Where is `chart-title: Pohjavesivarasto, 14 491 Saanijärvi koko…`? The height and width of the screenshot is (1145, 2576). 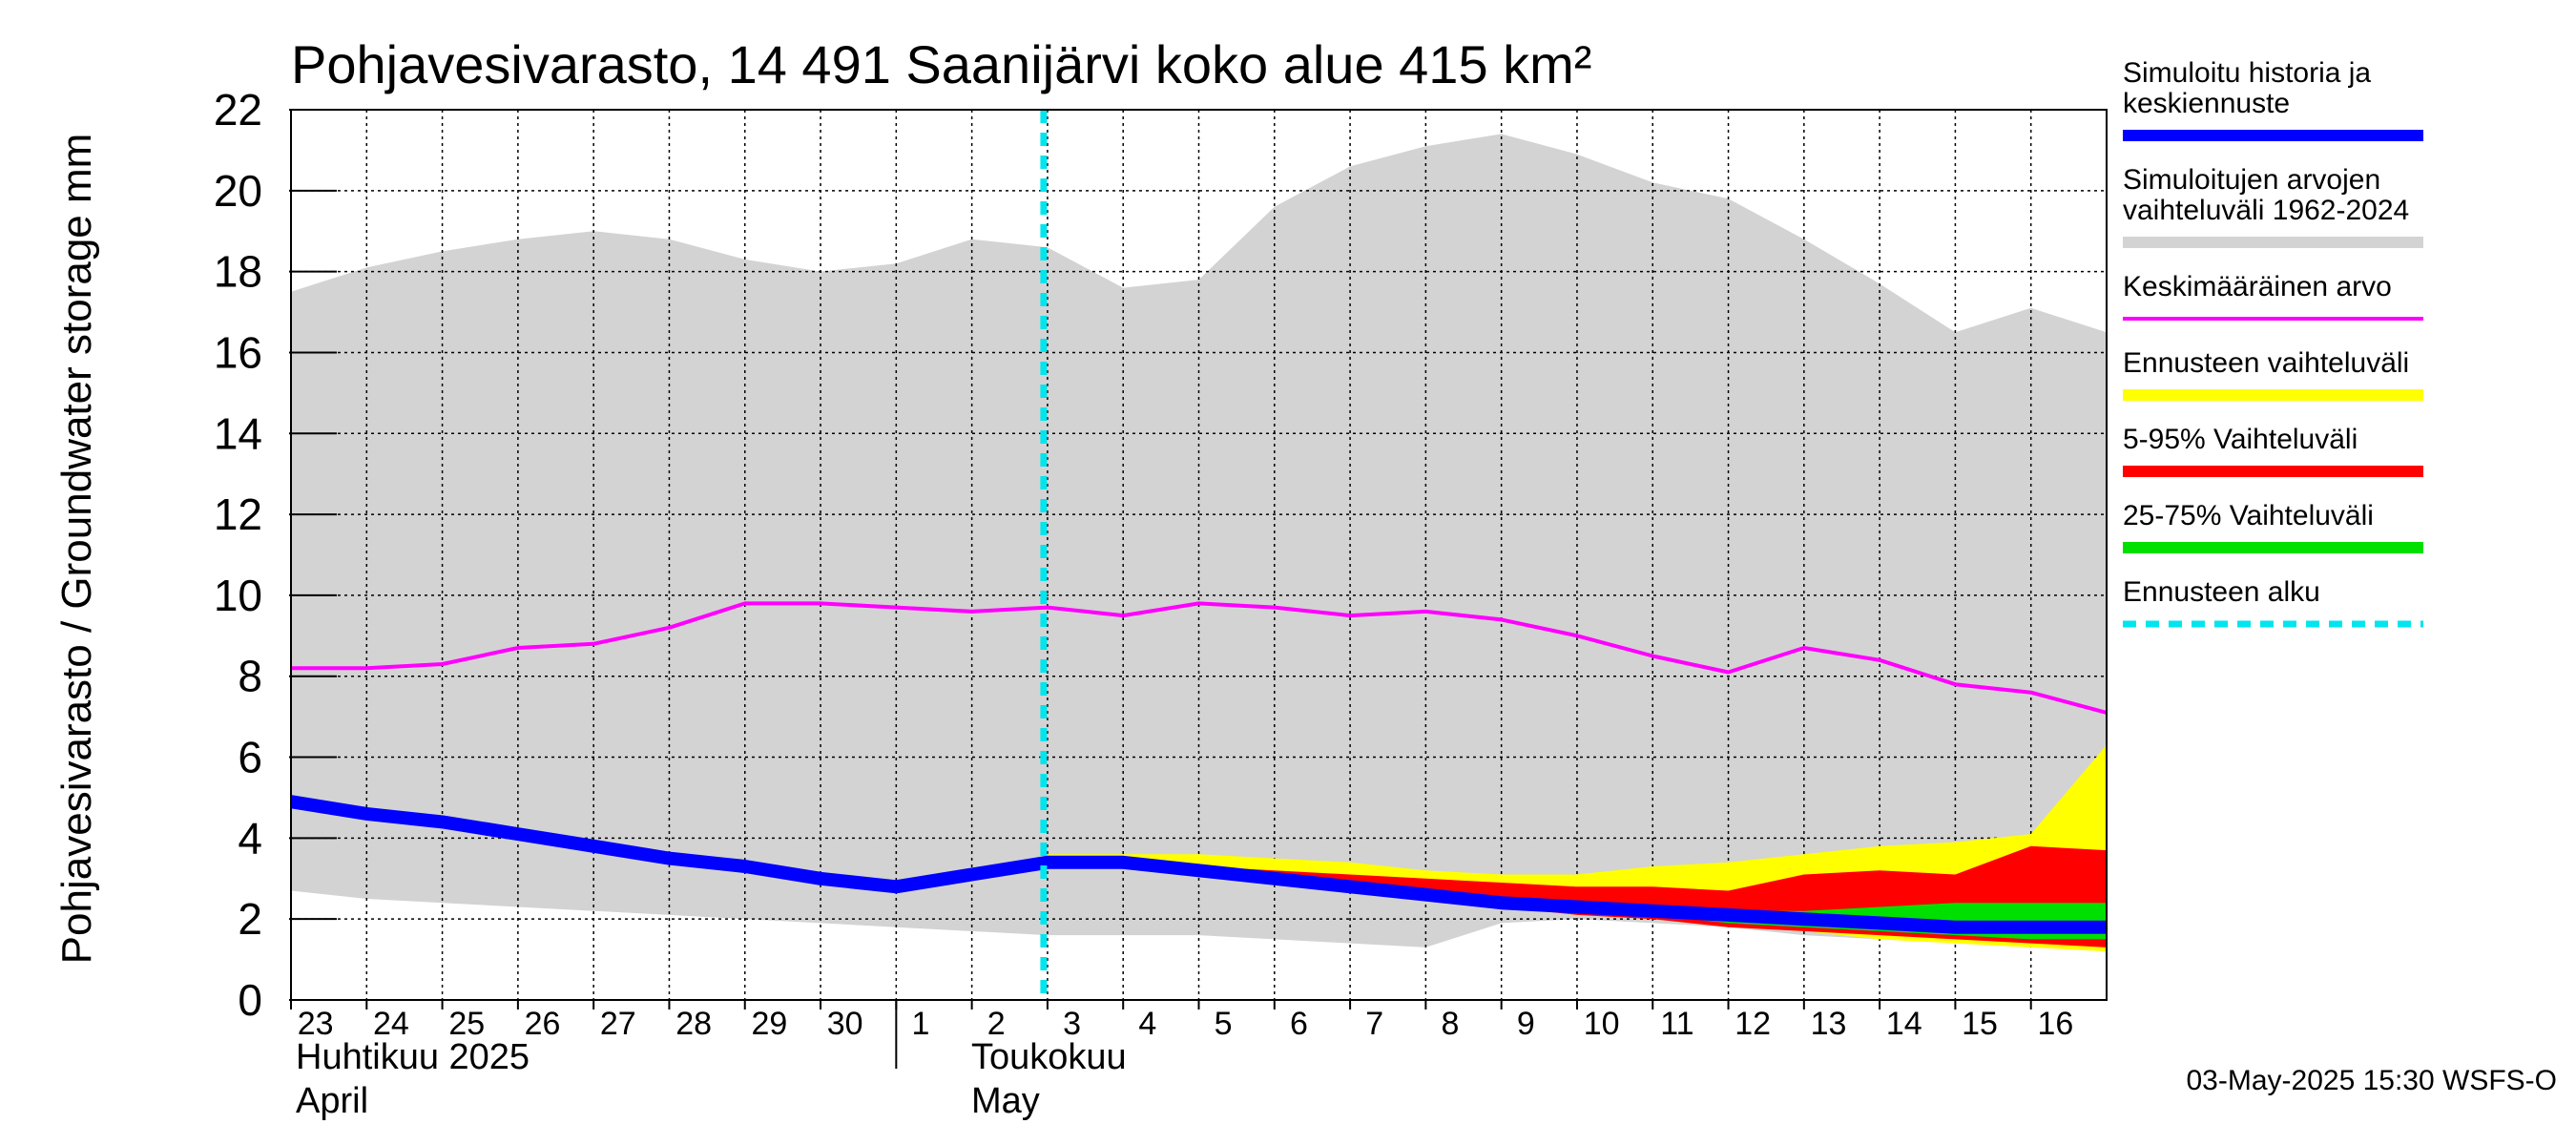 chart-title: Pohjavesivarasto, 14 491 Saanijärvi koko… is located at coordinates (941, 64).